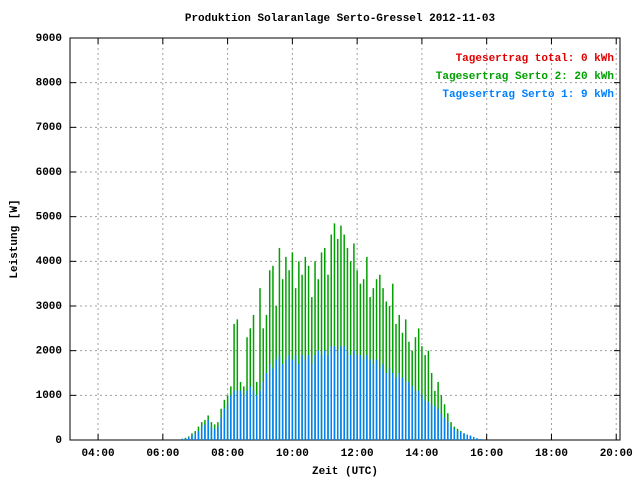 The width and height of the screenshot is (640, 480). Describe the element at coordinates (49, 352) in the screenshot. I see `y-tick-label: 2000` at that location.